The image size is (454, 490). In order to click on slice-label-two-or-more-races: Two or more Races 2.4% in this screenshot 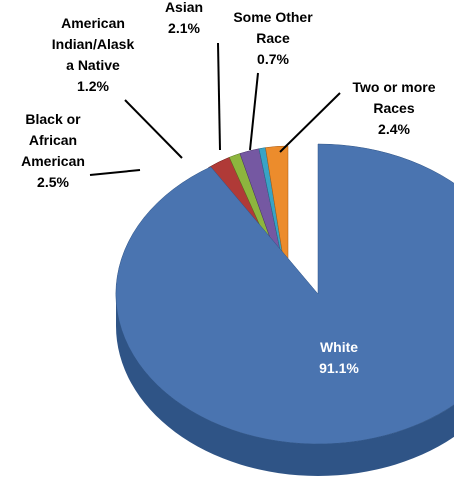, I will do `click(394, 108)`.